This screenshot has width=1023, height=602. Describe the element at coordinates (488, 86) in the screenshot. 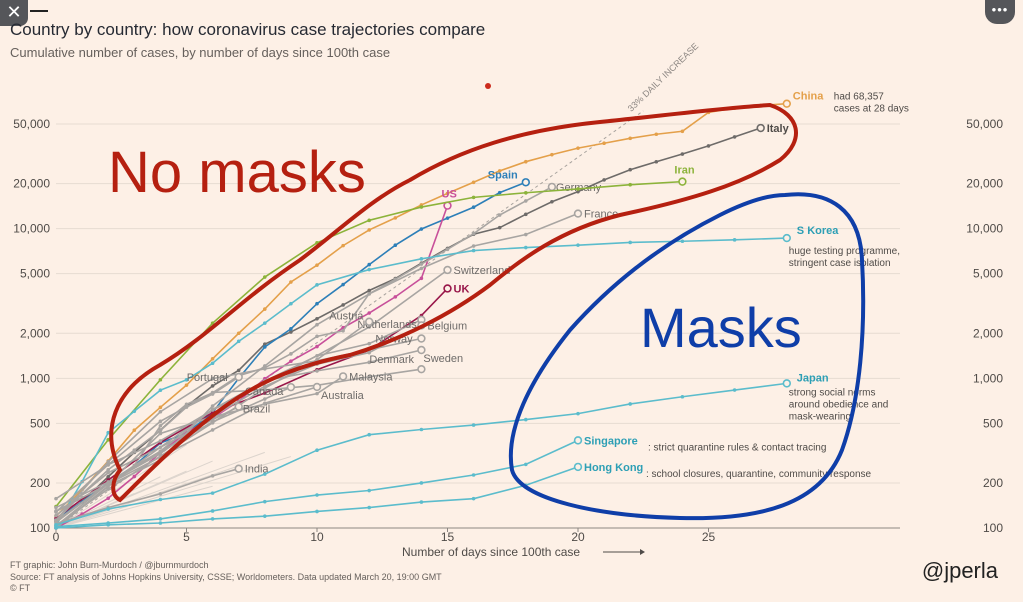

I see `red-dot-mark` at that location.